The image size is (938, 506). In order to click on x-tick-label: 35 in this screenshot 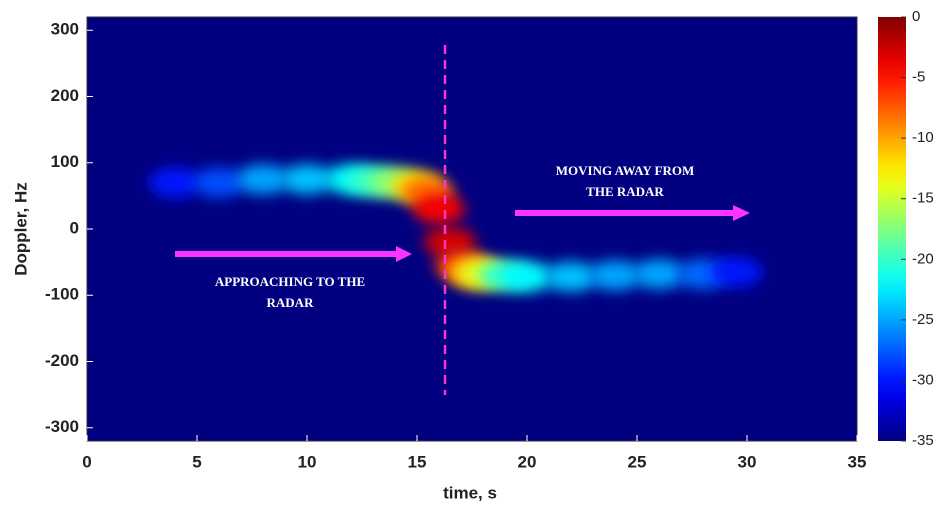, I will do `click(857, 461)`.